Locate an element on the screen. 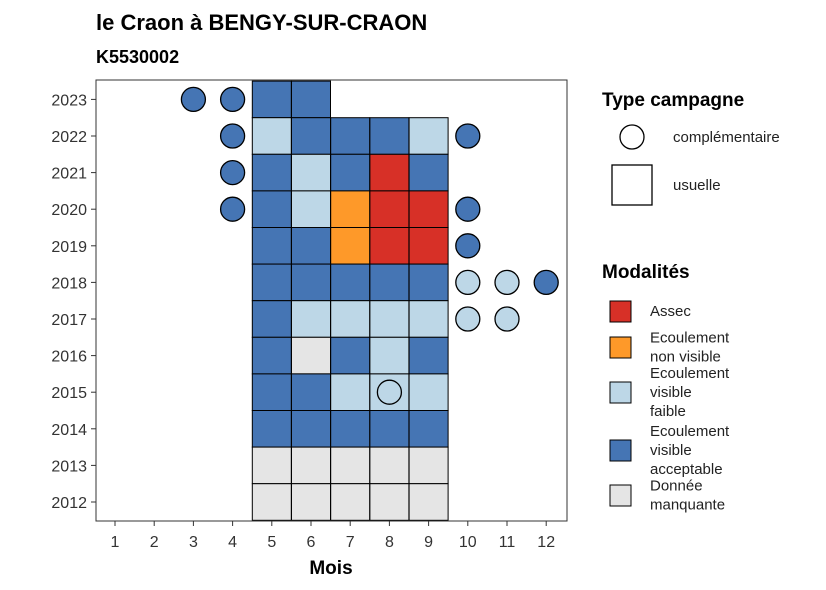 The width and height of the screenshot is (826, 590). x-axis-title: Mois is located at coordinates (330, 568).